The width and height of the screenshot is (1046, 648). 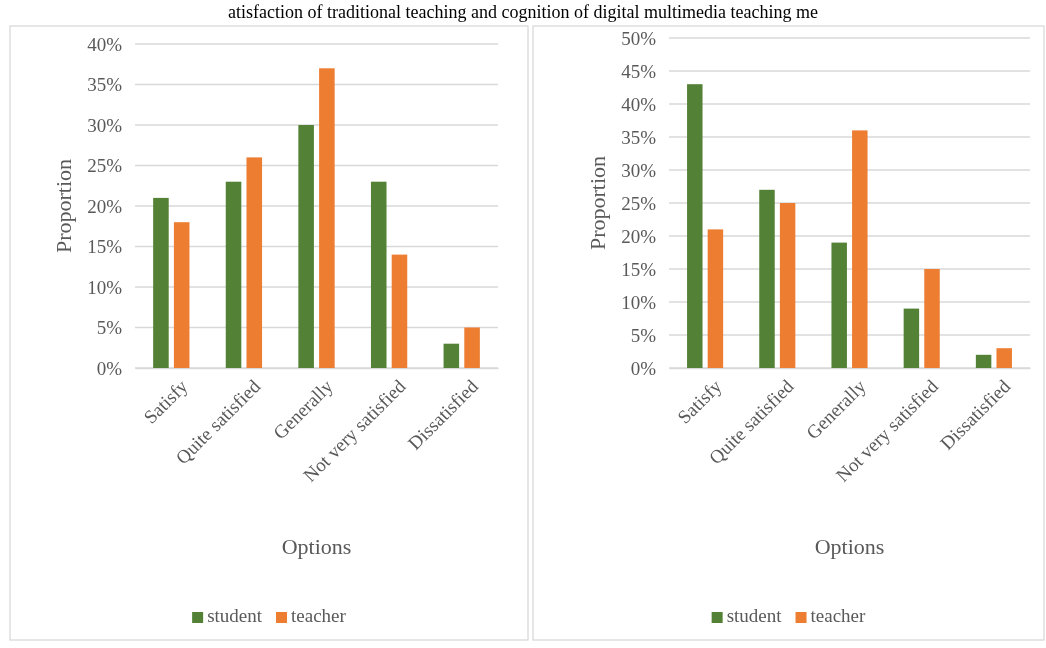 I want to click on y-tick-label: 45%, so click(x=639, y=71).